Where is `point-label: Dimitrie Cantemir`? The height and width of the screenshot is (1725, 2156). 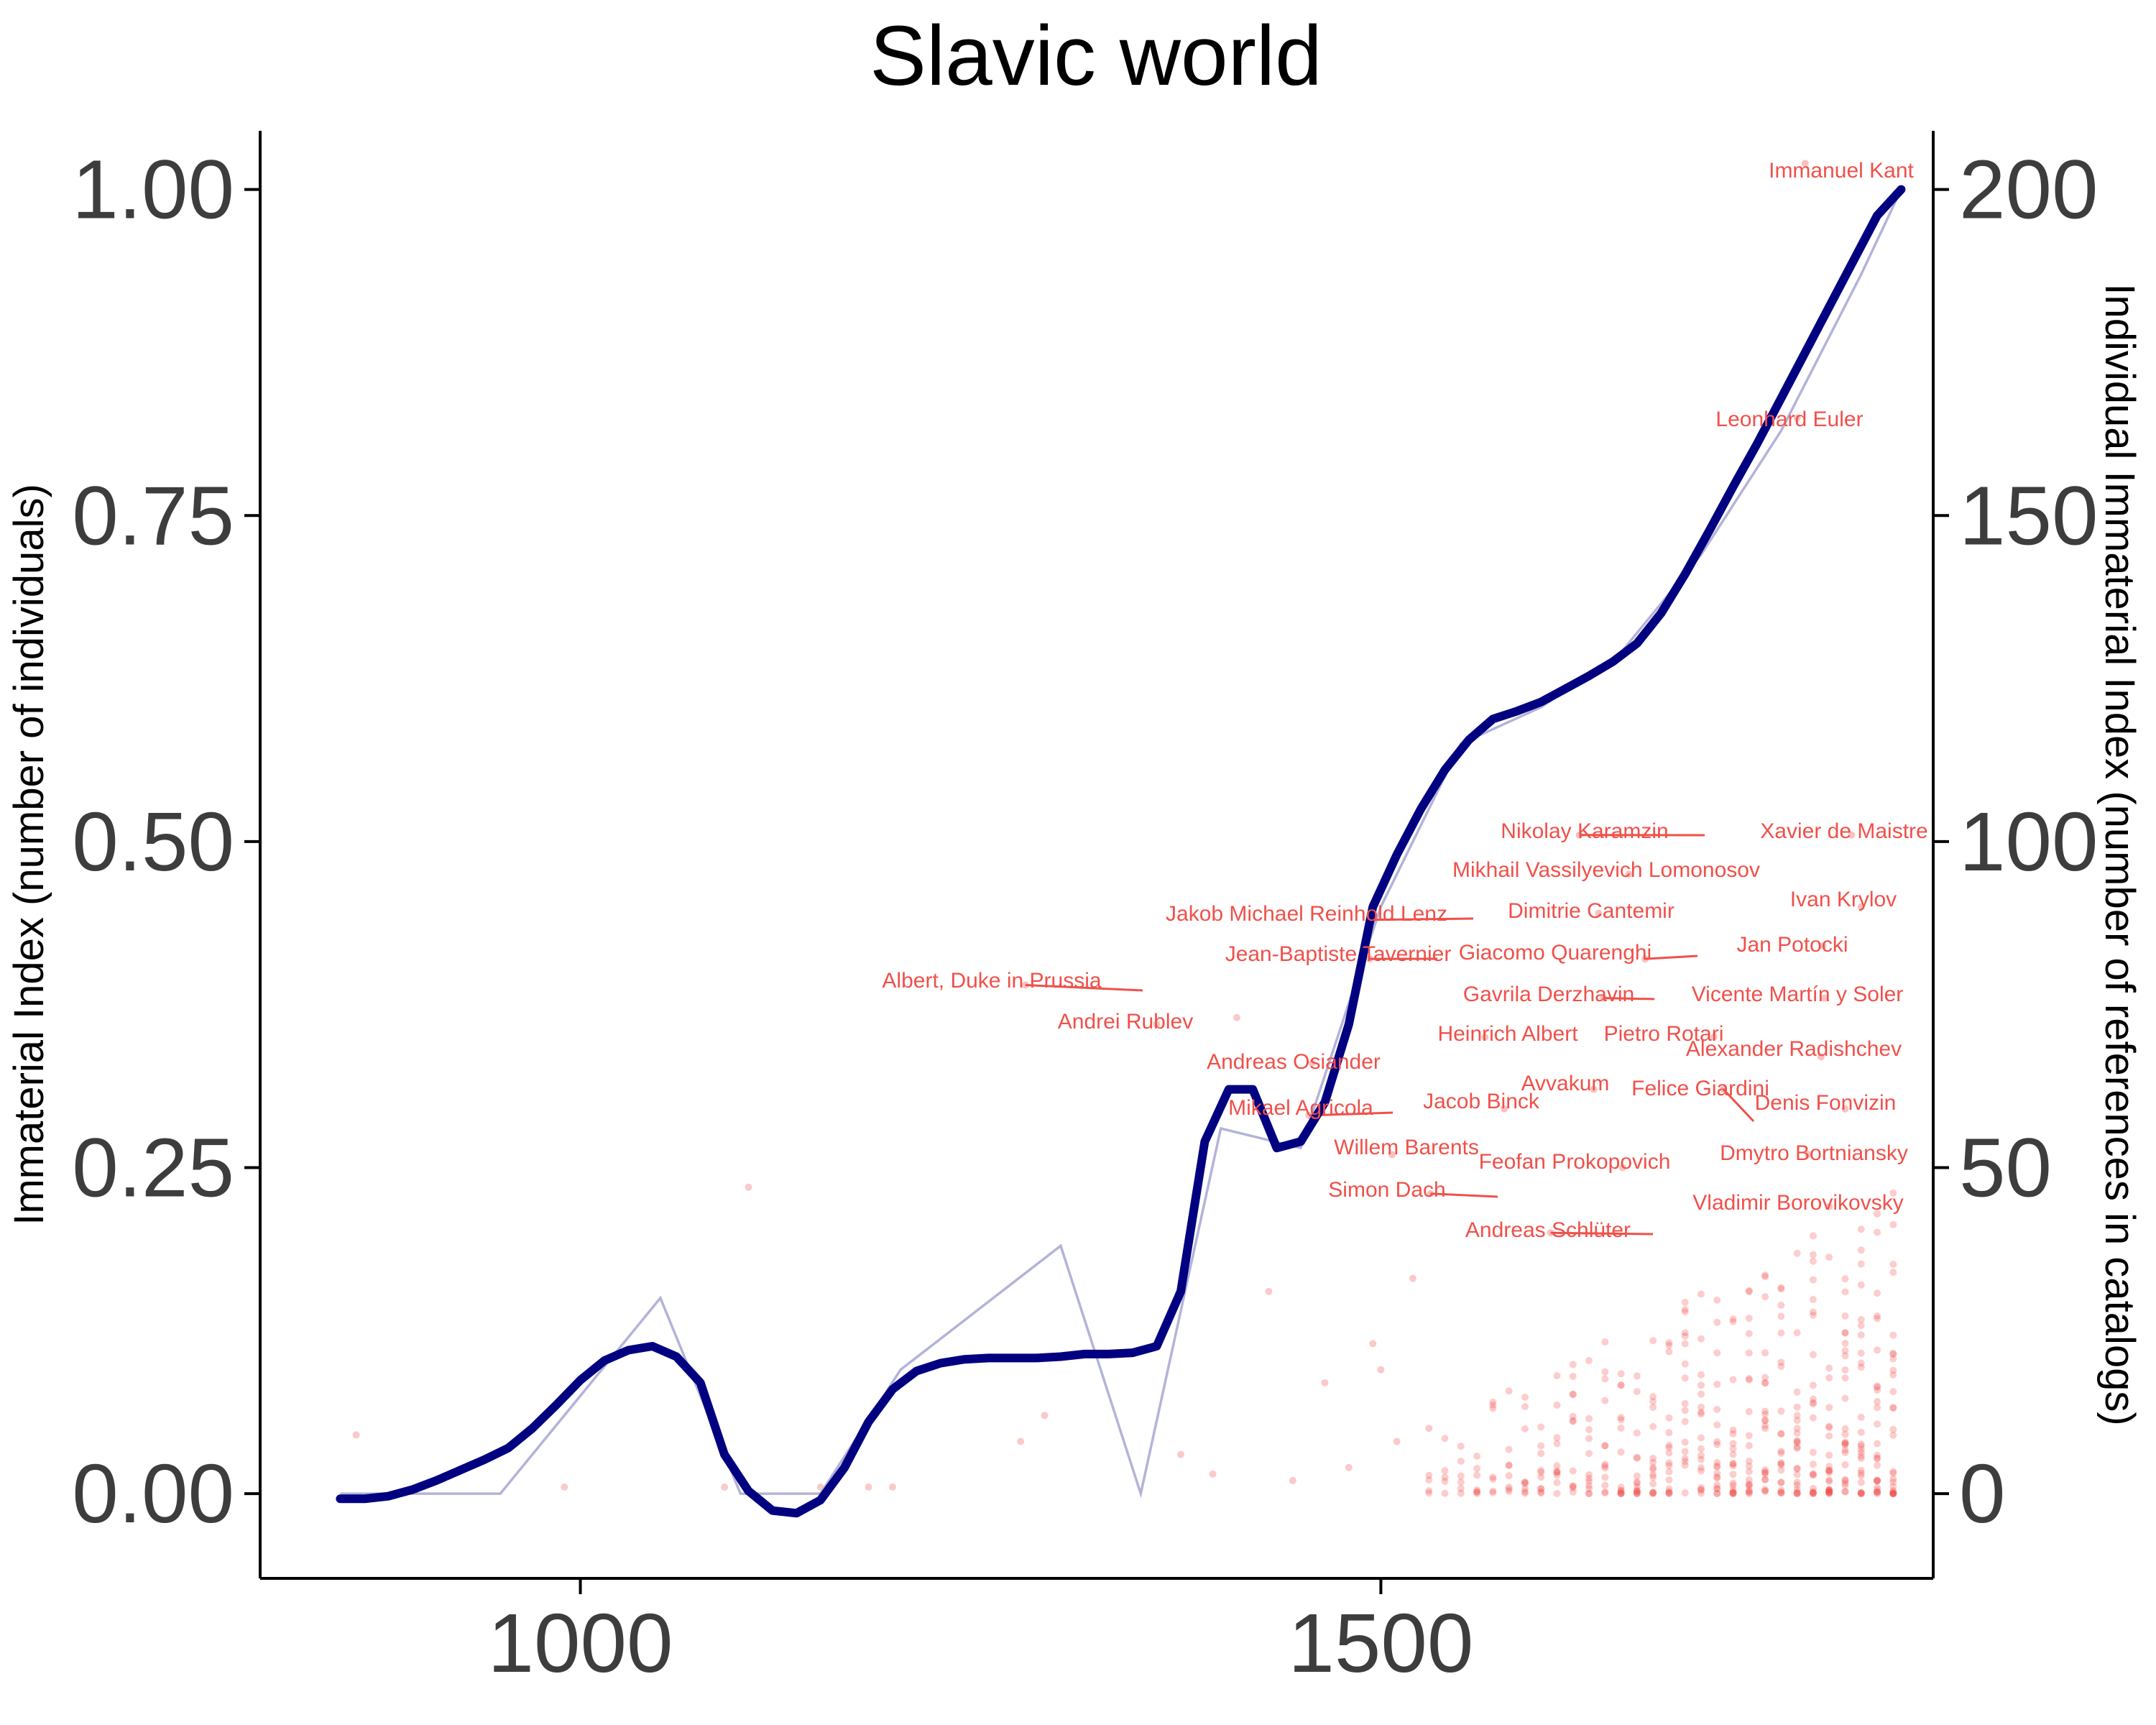
point-label: Dimitrie Cantemir is located at coordinates (1591, 911).